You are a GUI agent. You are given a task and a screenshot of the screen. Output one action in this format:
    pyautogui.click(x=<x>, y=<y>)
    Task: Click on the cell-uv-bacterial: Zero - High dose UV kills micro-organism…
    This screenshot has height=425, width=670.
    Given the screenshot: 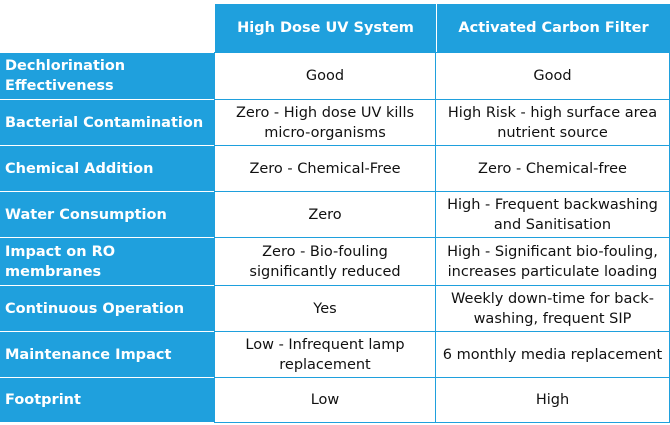 What is the action you would take?
    pyautogui.click(x=325, y=123)
    